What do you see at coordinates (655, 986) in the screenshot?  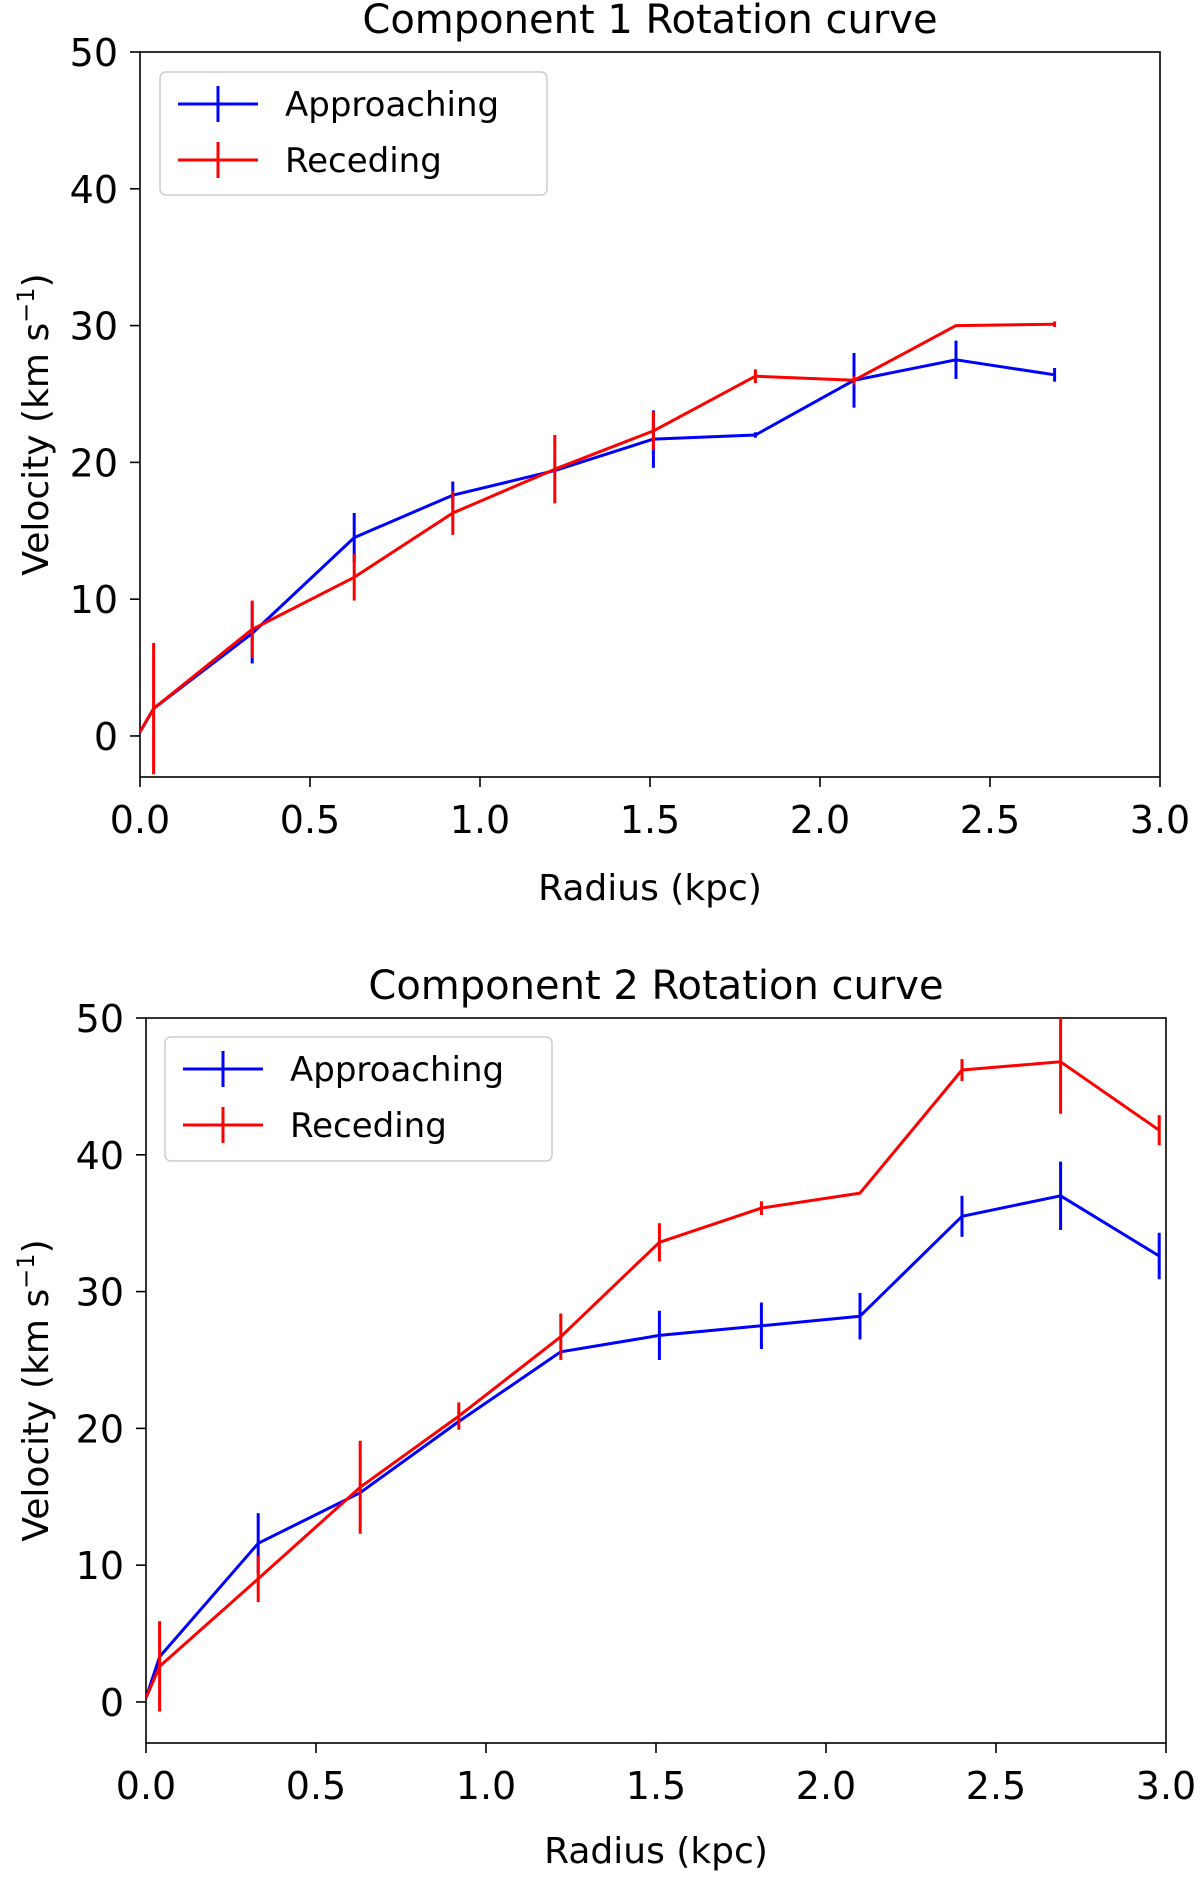 I see `chart-title: Component 2 Rotation curve` at bounding box center [655, 986].